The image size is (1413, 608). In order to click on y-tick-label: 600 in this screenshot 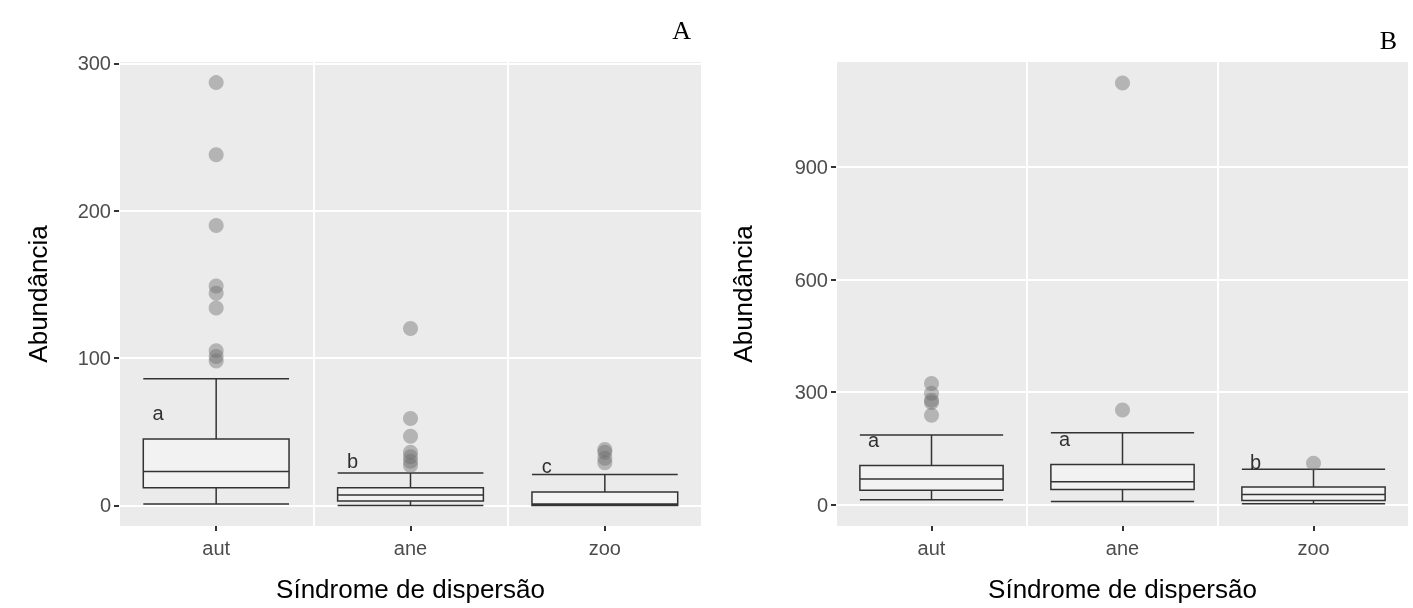, I will do `click(811, 279)`.